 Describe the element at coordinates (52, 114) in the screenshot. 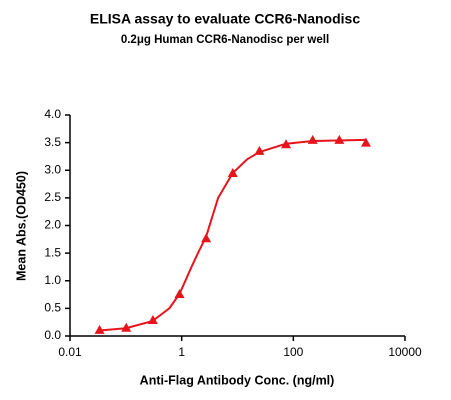

I see `y-tick-label: 4.0` at that location.